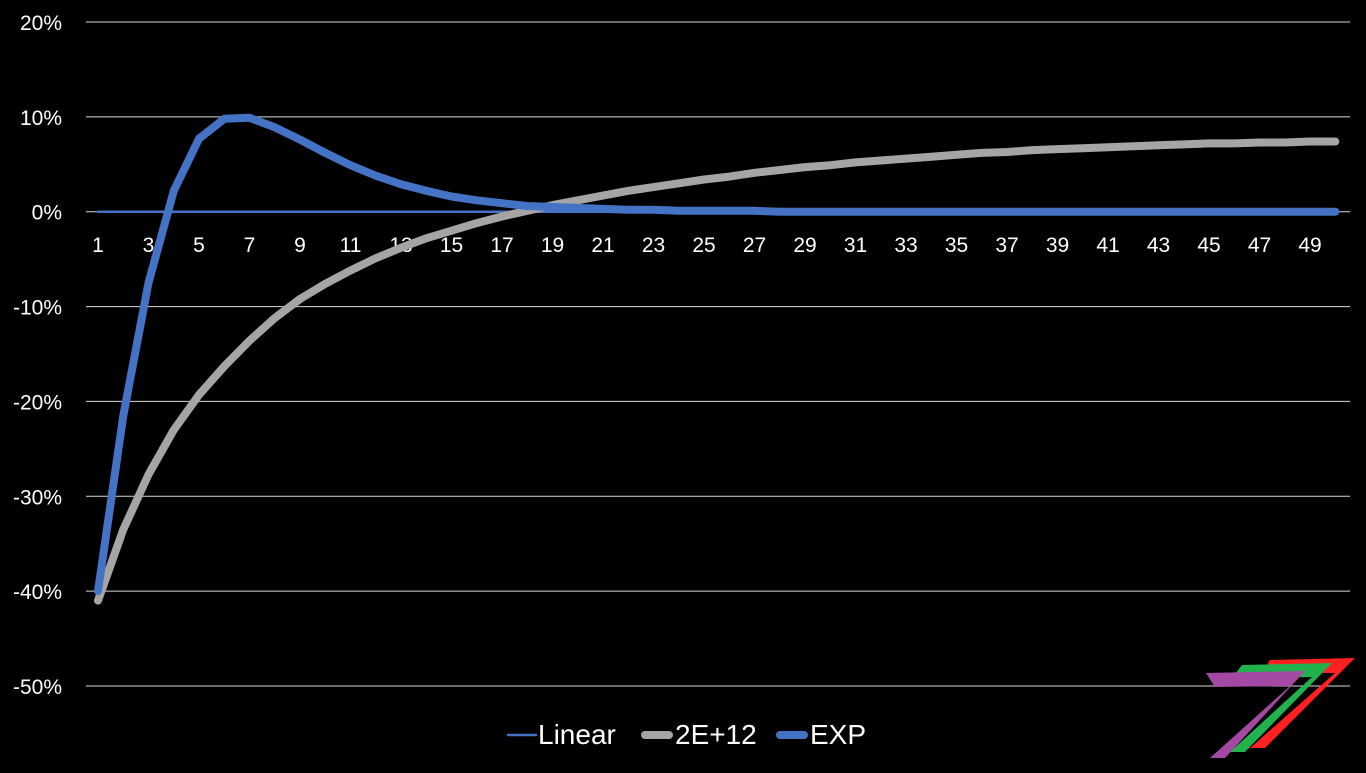 The image size is (1366, 773). What do you see at coordinates (1057, 245) in the screenshot?
I see `x-tick-label: 39` at bounding box center [1057, 245].